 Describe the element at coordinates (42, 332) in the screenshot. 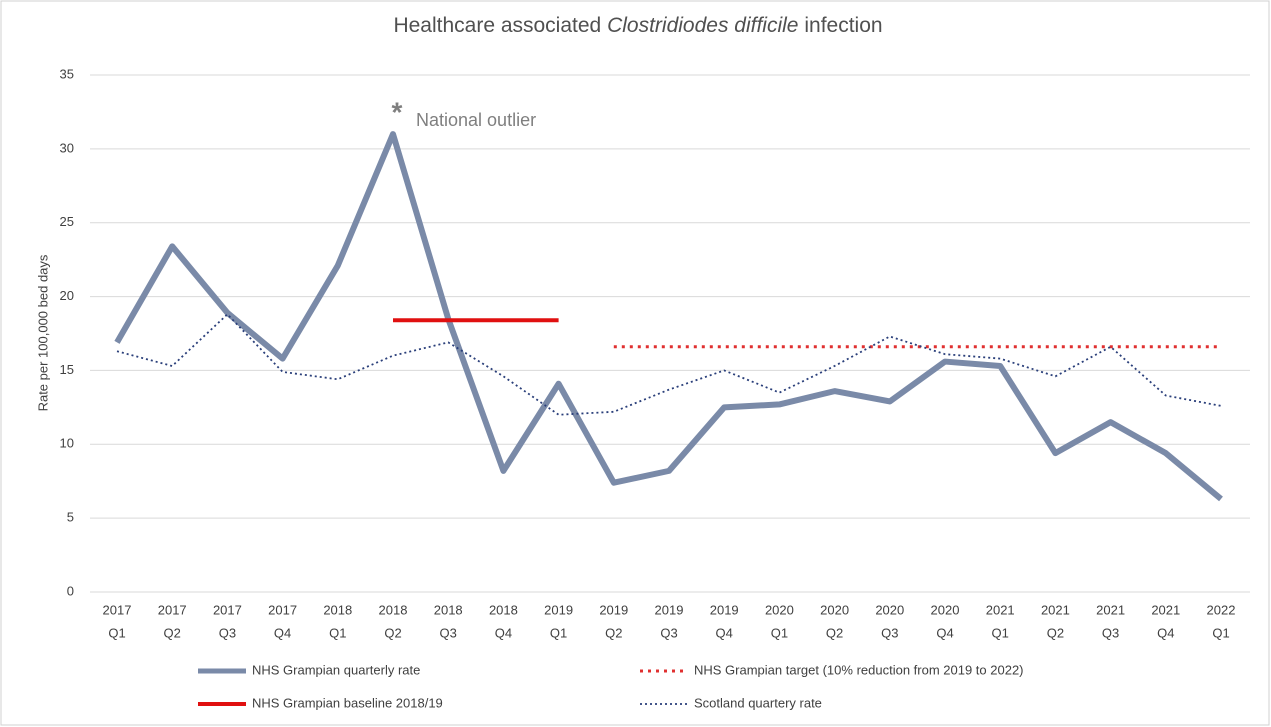

I see `y-axis-label: Rate per 100,000 bed days` at that location.